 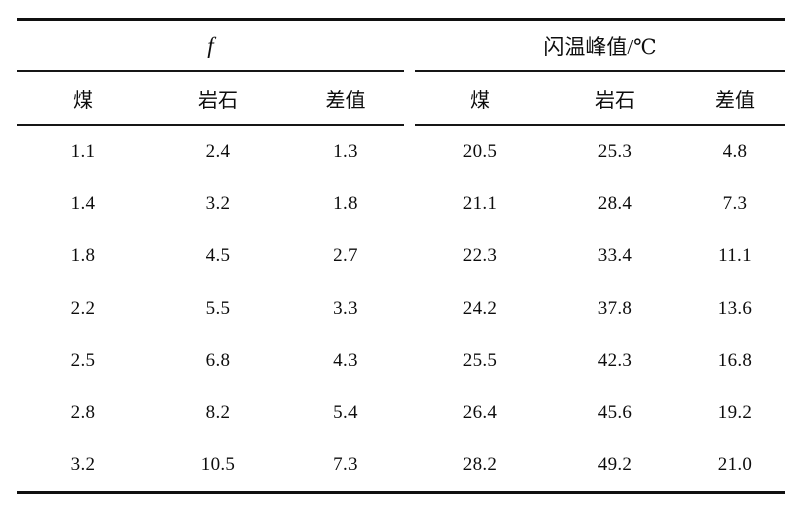 I want to click on table-cell: 26.4, so click(x=480, y=413).